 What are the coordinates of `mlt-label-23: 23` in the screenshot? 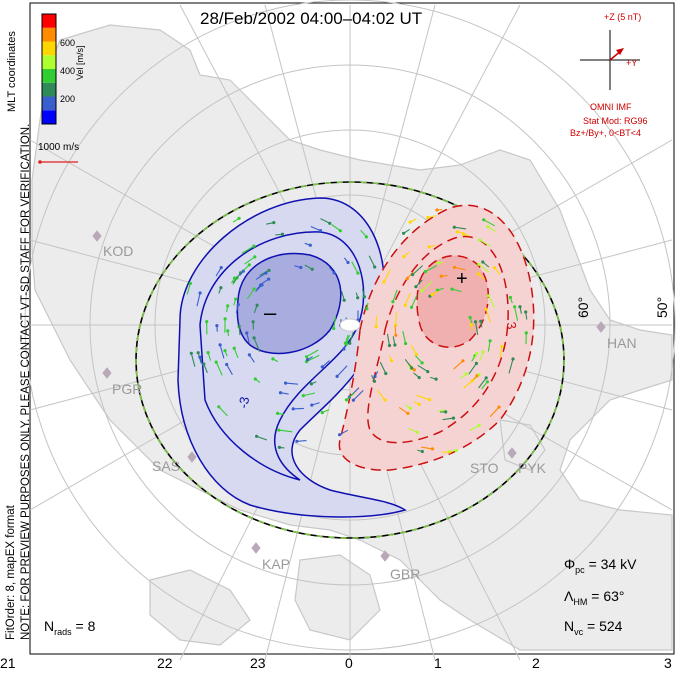 It's located at (258, 663).